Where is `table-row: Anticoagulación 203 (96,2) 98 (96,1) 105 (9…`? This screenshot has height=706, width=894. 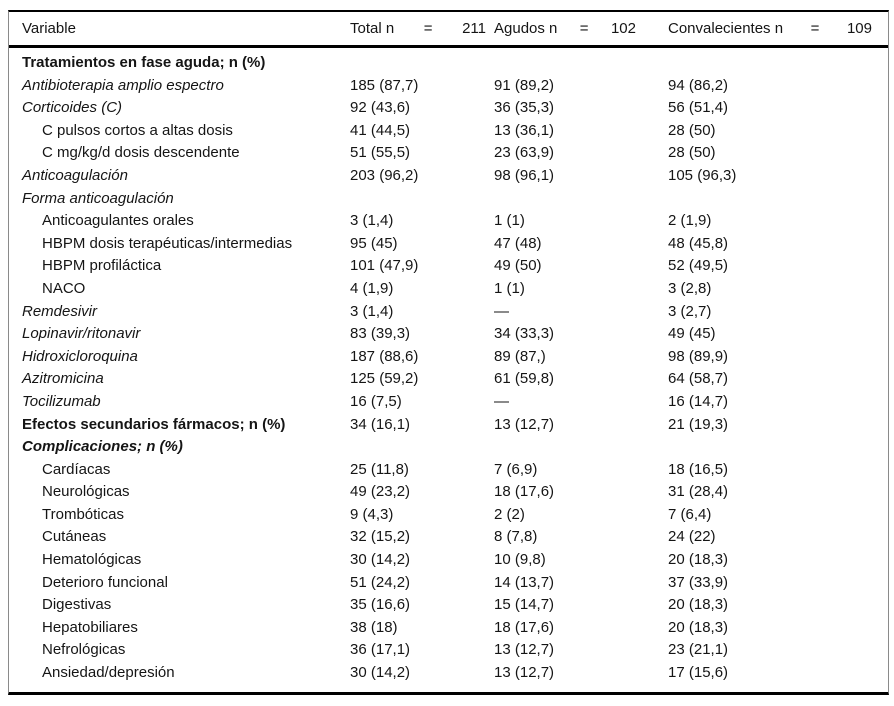 table-row: Anticoagulación 203 (96,2) 98 (96,1) 105 (9… is located at coordinates (448, 176).